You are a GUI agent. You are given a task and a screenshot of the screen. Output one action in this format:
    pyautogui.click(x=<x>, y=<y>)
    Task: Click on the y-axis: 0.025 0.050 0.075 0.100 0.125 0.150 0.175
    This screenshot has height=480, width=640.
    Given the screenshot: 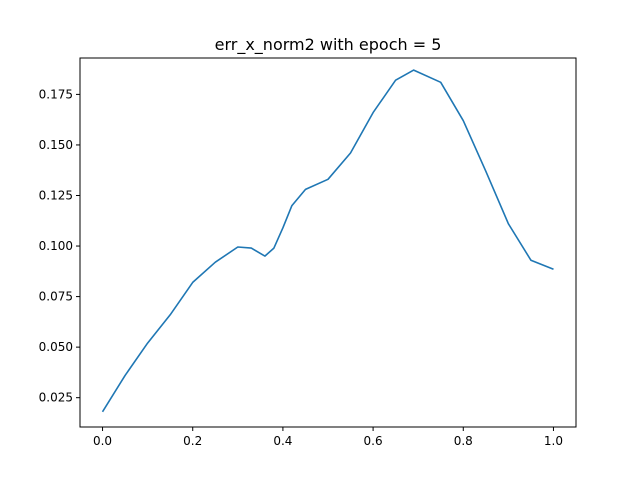 What is the action you would take?
    pyautogui.click(x=59, y=246)
    